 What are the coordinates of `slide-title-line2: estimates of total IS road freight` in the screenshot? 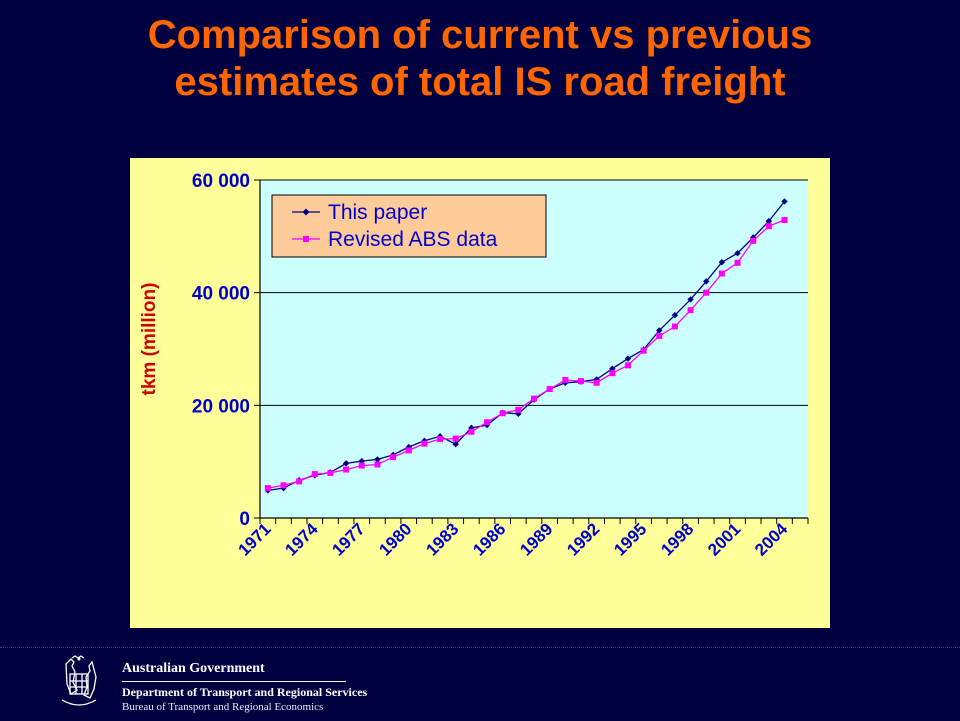 It's located at (480, 82).